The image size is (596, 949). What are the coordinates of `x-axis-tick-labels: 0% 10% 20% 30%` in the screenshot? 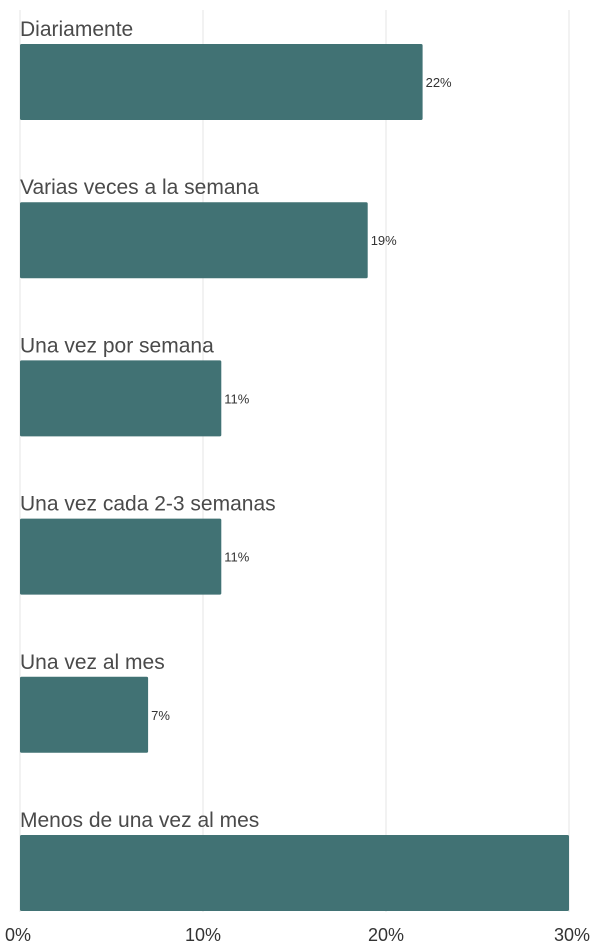 It's located at (297, 935).